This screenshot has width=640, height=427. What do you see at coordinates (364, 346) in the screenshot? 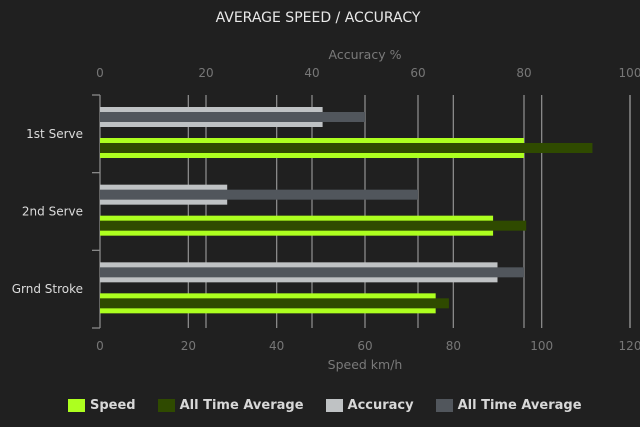
I see `bottom-tick-label: 60` at bounding box center [364, 346].